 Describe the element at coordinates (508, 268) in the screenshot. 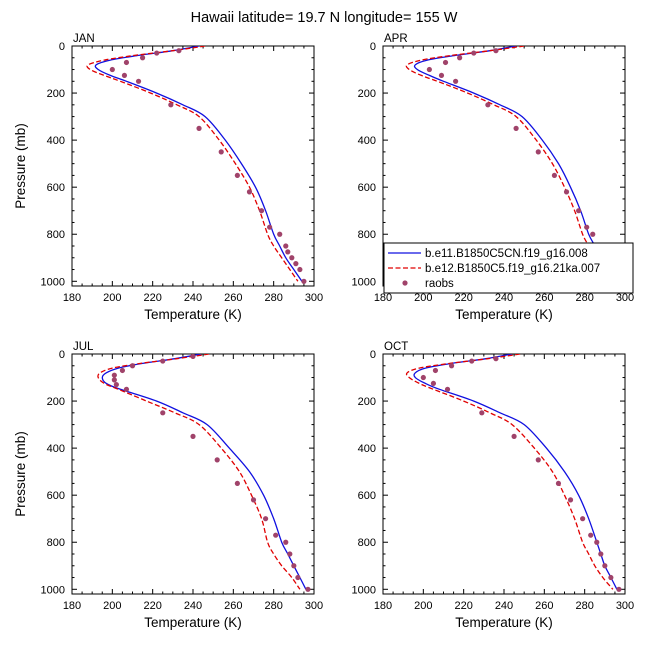

I see `legend-box` at that location.